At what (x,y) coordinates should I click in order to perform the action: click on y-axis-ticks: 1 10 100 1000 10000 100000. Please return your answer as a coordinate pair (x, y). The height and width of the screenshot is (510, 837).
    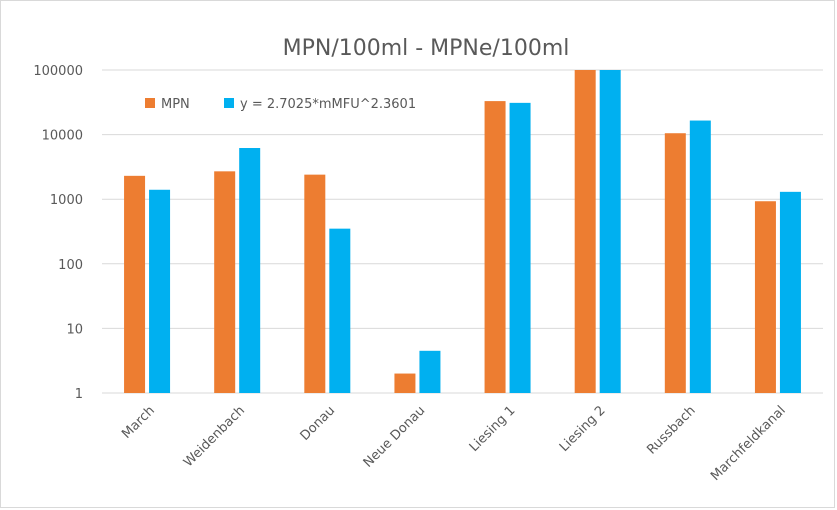
    Looking at the image, I should click on (58, 233).